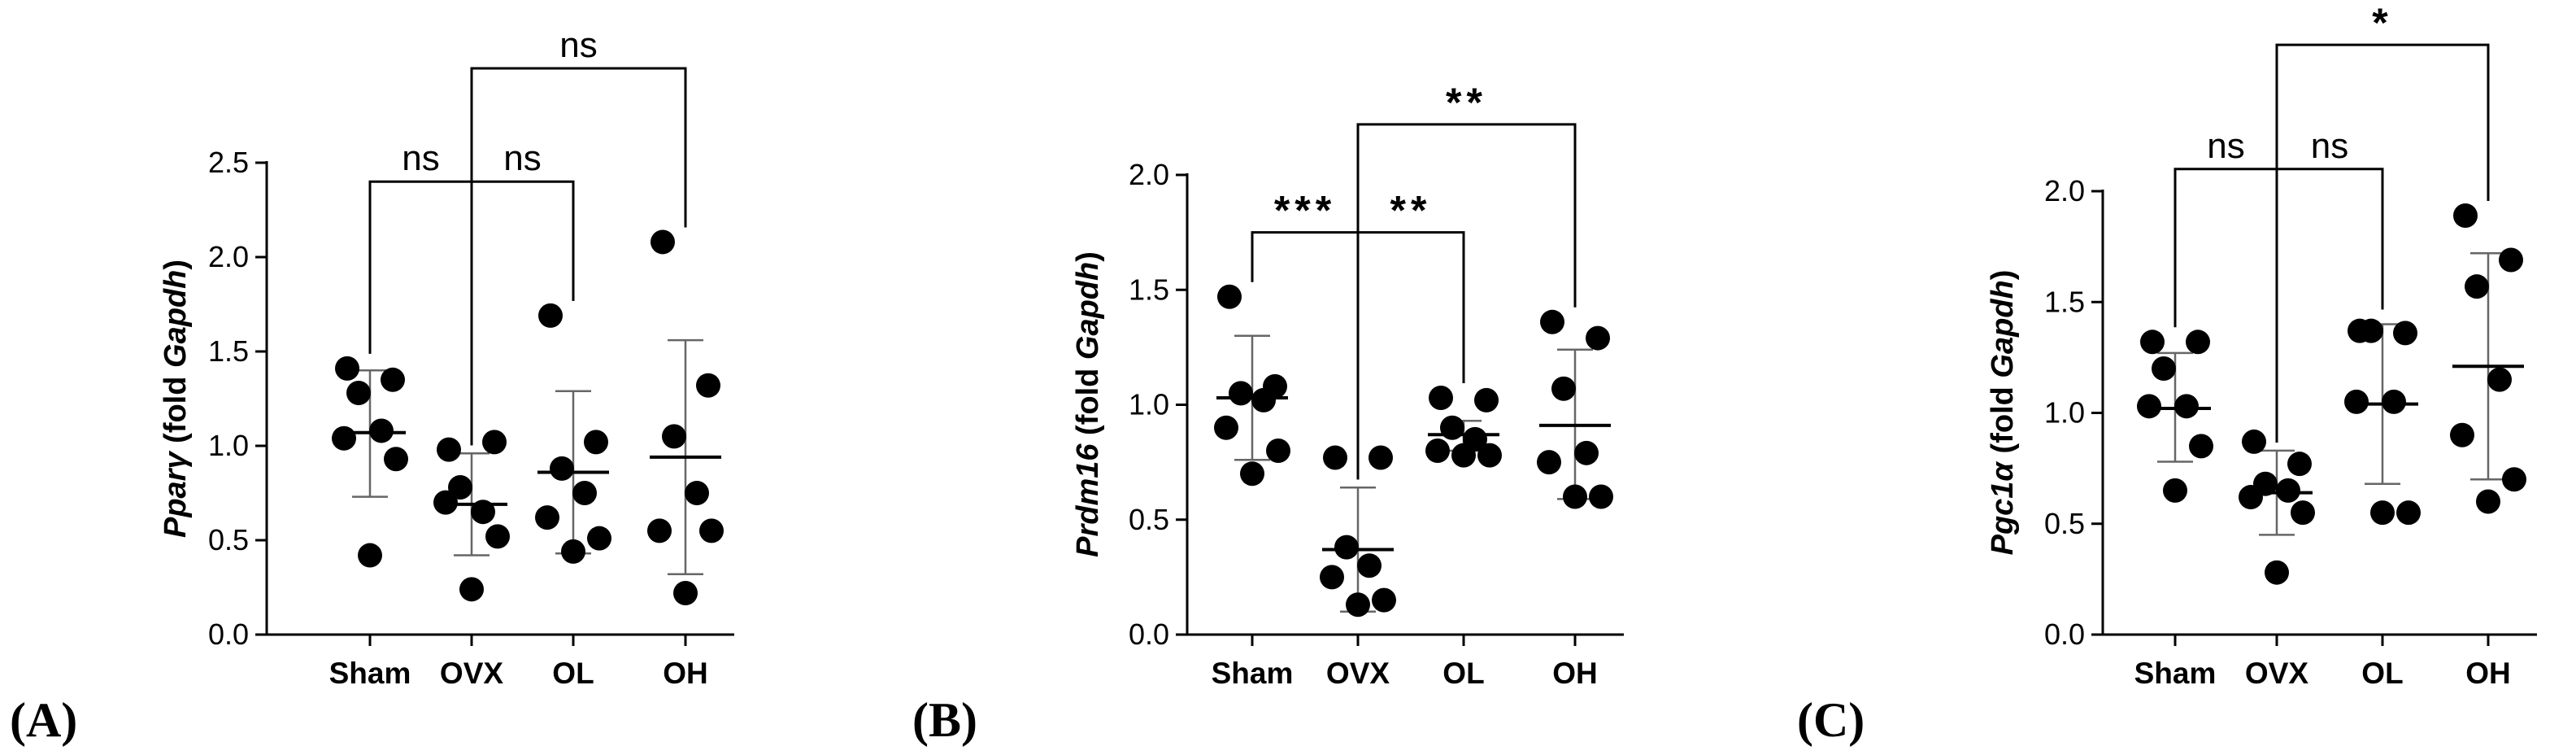 This screenshot has width=2576, height=755. What do you see at coordinates (1305, 211) in the screenshot?
I see `significance-label: ***` at bounding box center [1305, 211].